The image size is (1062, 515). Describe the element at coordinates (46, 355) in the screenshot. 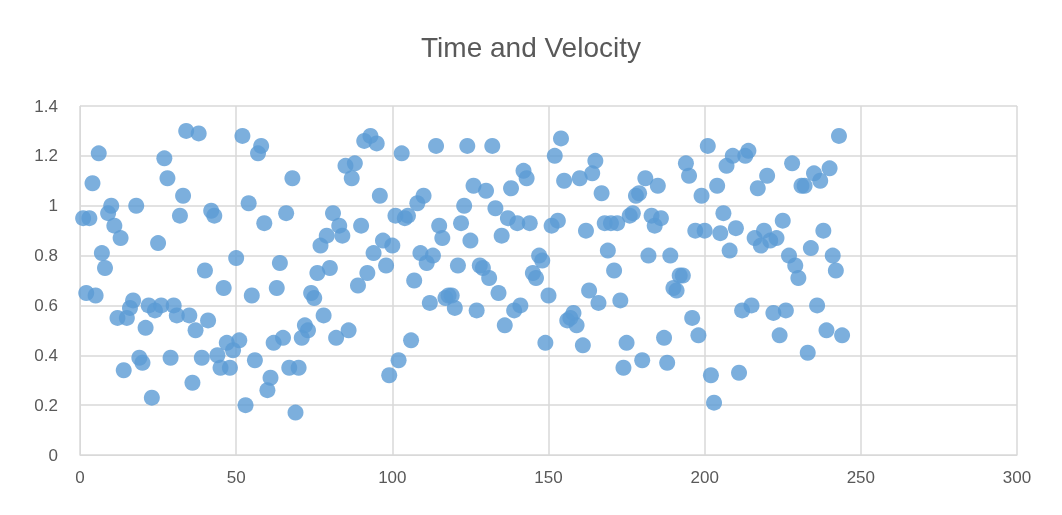

I see `y-tick-label: 0.4` at that location.